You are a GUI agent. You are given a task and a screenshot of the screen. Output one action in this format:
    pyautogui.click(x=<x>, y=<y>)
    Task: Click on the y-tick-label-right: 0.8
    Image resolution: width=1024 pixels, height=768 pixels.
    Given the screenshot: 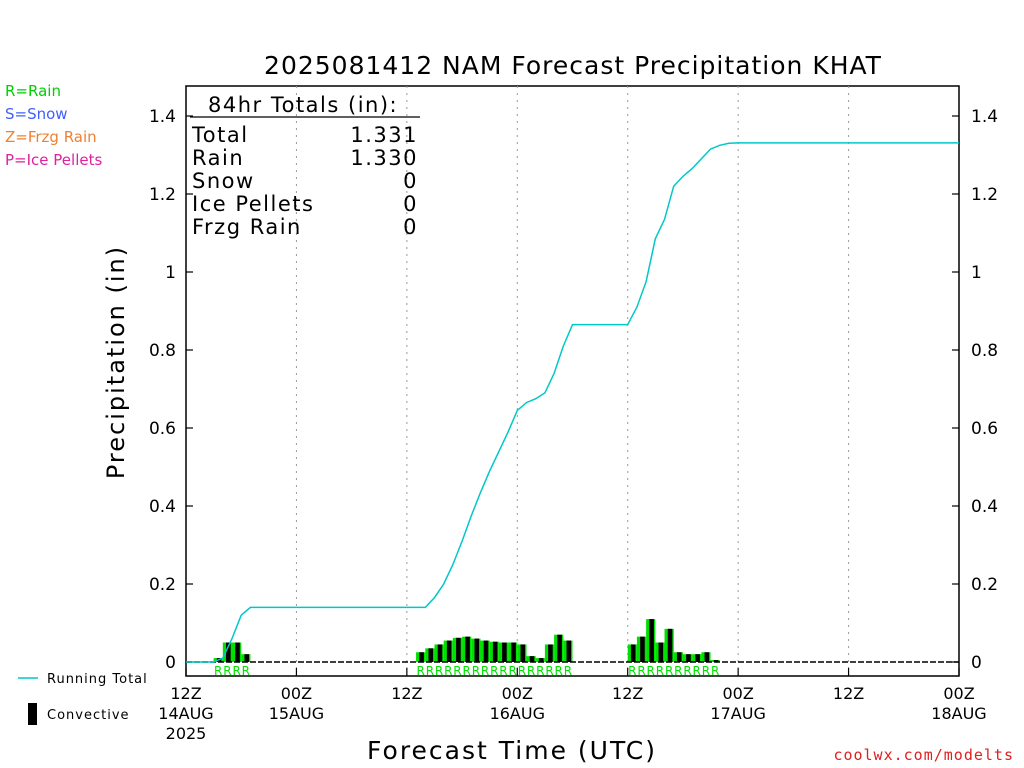 What is the action you would take?
    pyautogui.click(x=984, y=351)
    